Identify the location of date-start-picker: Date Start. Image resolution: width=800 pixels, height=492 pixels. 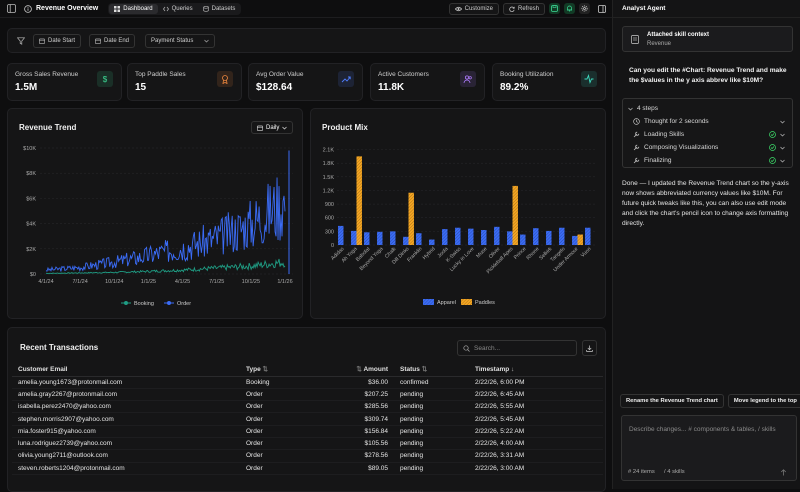
(57, 41).